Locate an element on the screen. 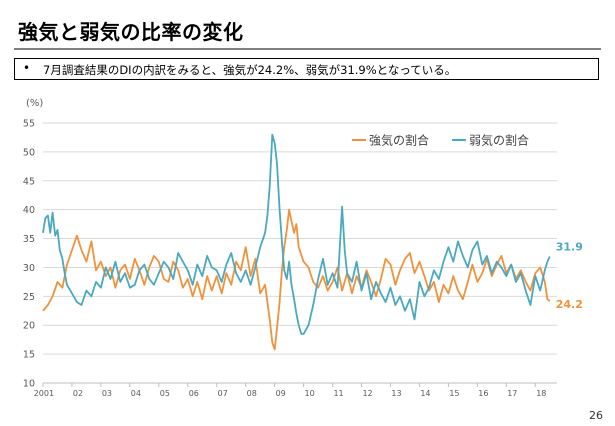 This screenshot has width=615, height=426. x-tick-label: 11 is located at coordinates (338, 393).